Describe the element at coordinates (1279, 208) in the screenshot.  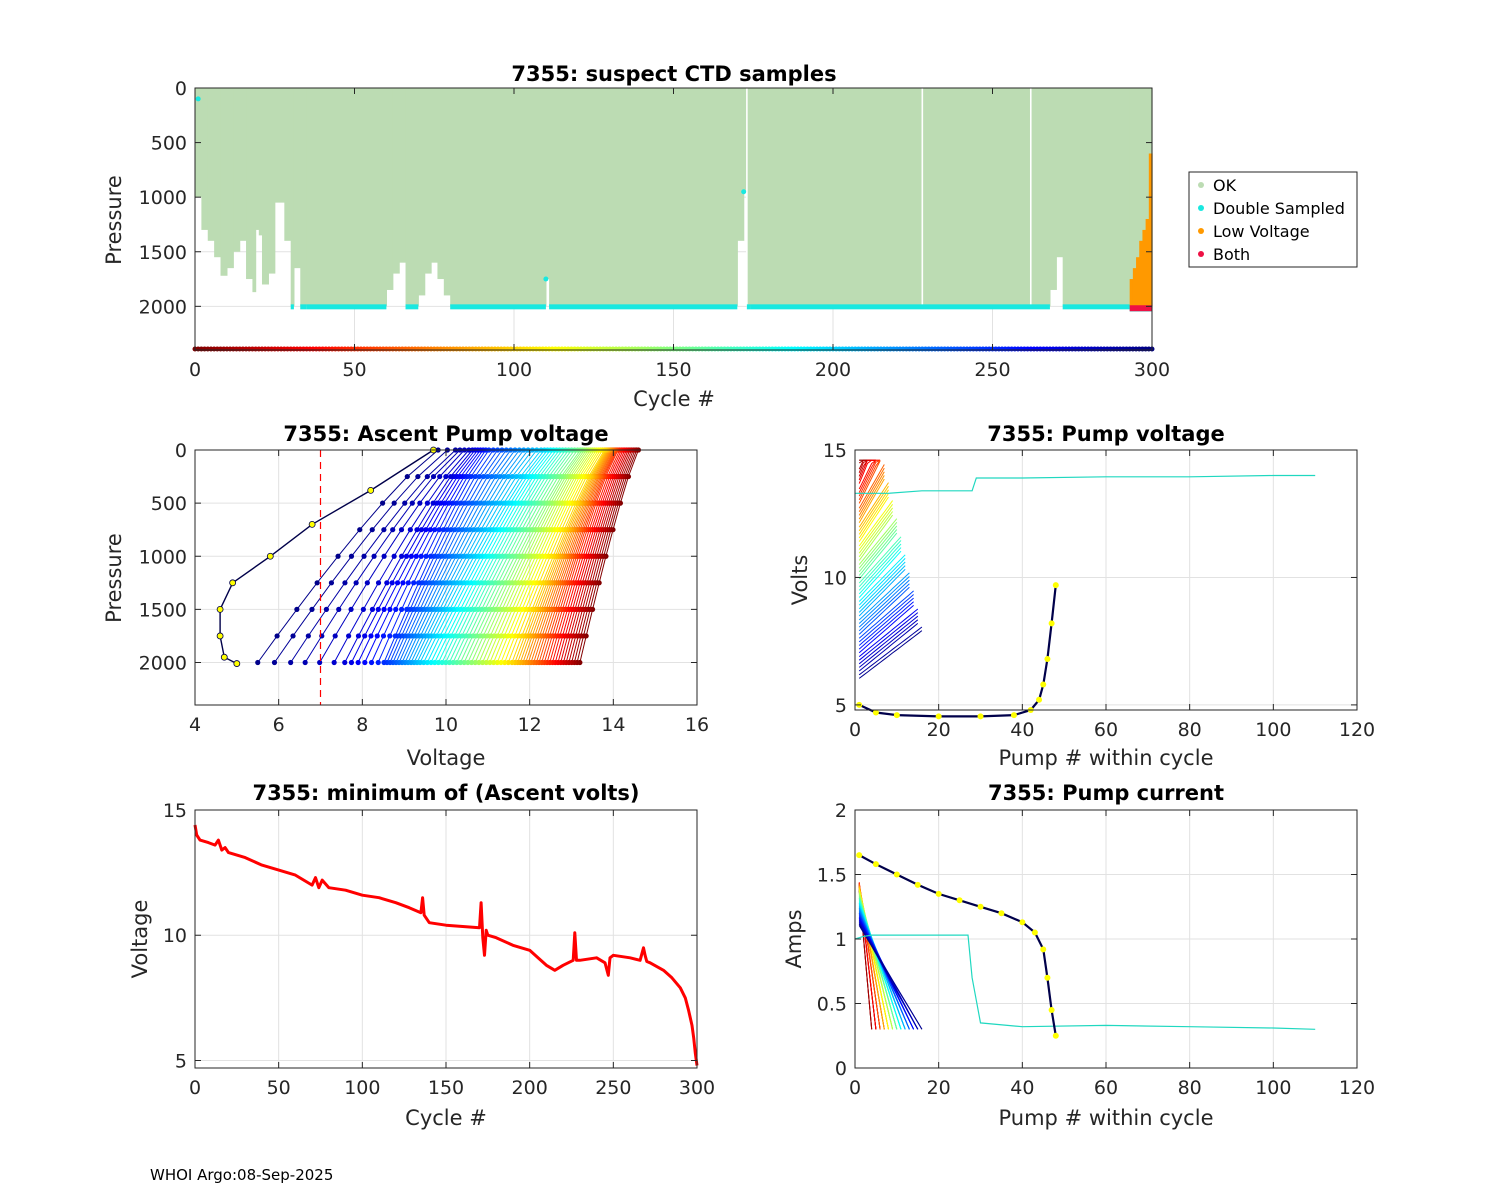
I see `legend-double-sampled-label: Double Sampled` at that location.